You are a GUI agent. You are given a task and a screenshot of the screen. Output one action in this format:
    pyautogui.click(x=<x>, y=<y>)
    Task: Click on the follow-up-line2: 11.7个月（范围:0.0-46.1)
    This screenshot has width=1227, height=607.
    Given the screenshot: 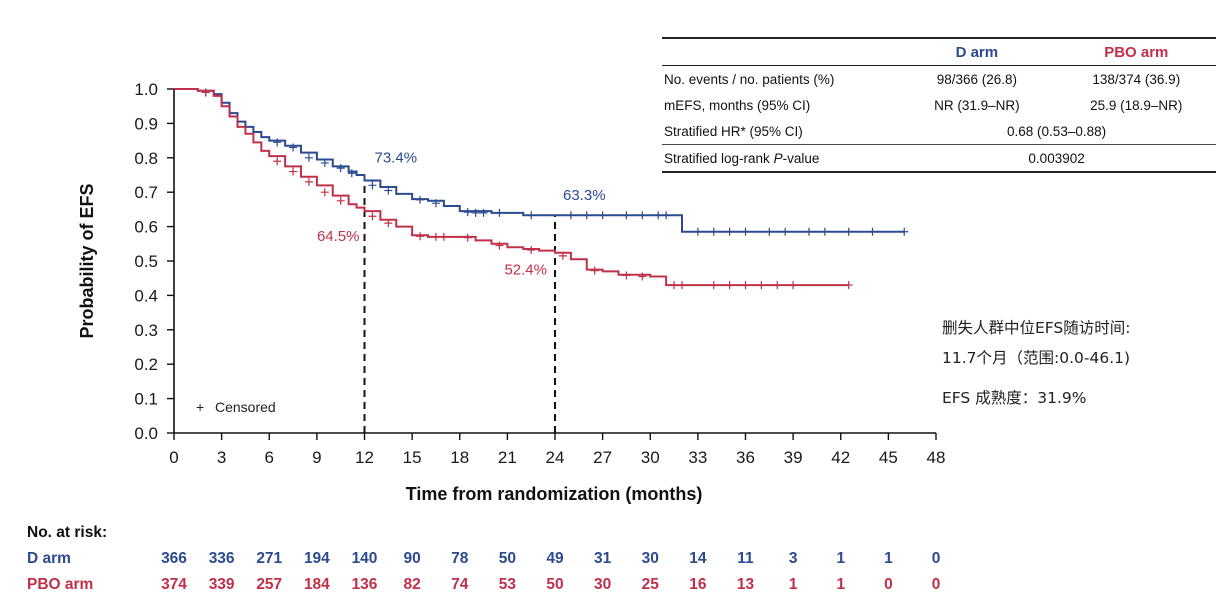 What is the action you would take?
    pyautogui.click(x=1036, y=358)
    